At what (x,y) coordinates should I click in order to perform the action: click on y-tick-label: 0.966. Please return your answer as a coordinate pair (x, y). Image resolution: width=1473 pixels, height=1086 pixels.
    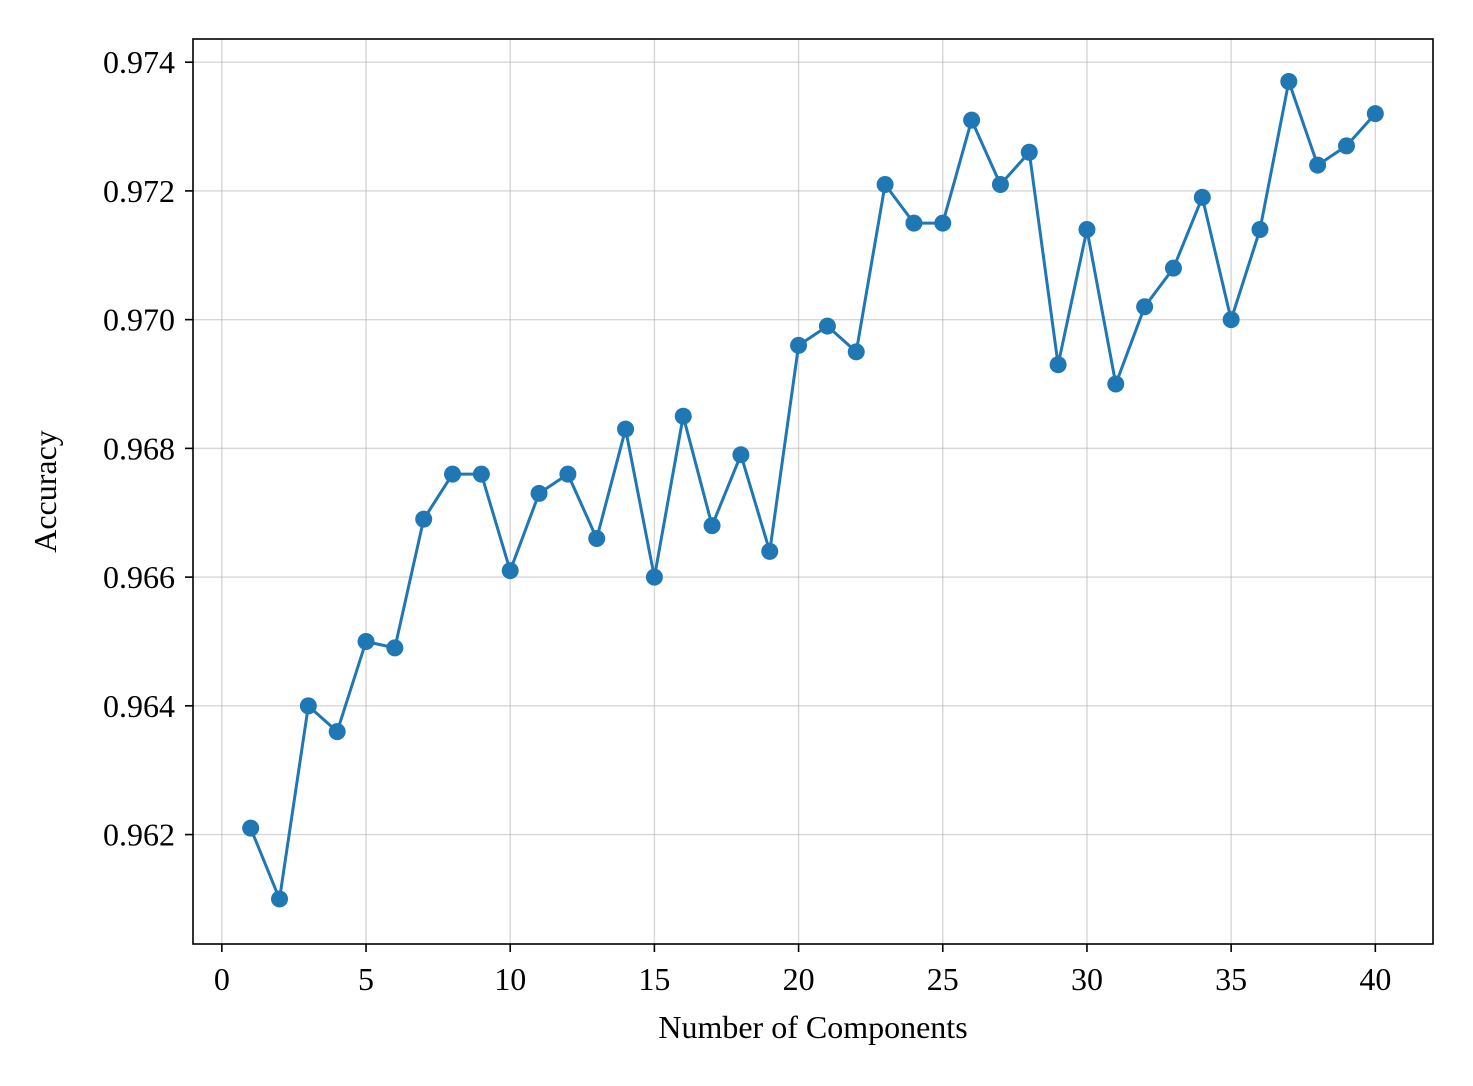
    Looking at the image, I should click on (139, 577).